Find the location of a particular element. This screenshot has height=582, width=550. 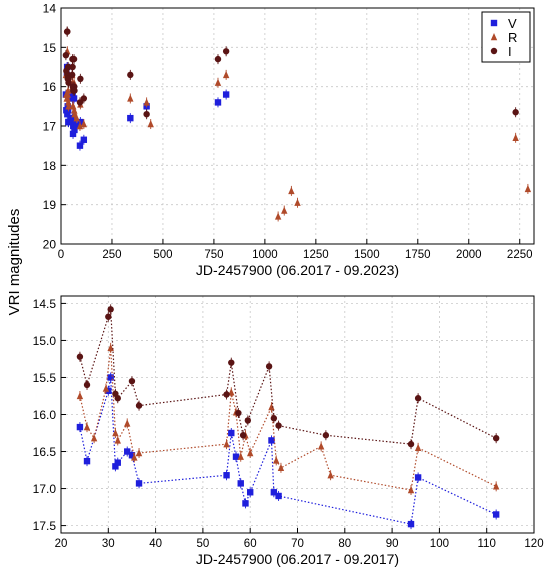

bottom-y-tick-label: 17.0 is located at coordinates (45, 489).